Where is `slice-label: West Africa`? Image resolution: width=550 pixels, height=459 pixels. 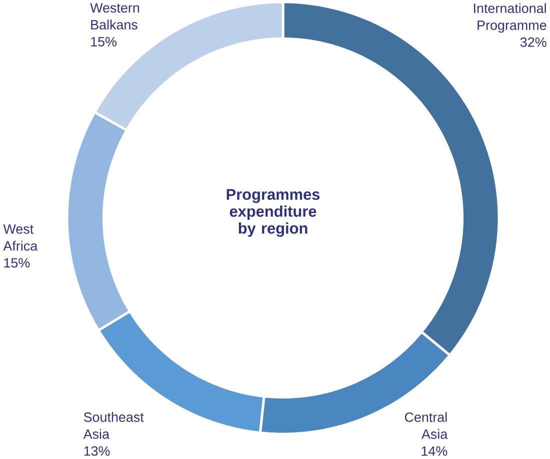 slice-label: West Africa is located at coordinates (20, 237).